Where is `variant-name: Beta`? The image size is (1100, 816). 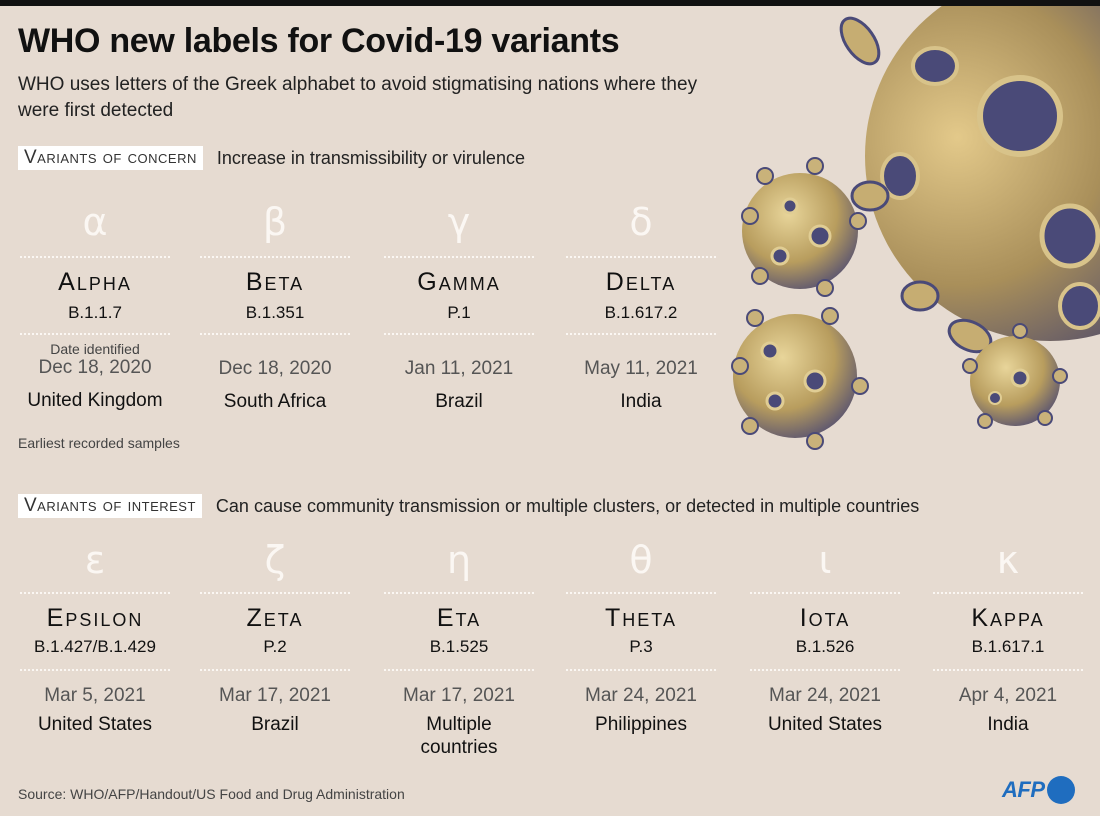 variant-name: Beta is located at coordinates (275, 282).